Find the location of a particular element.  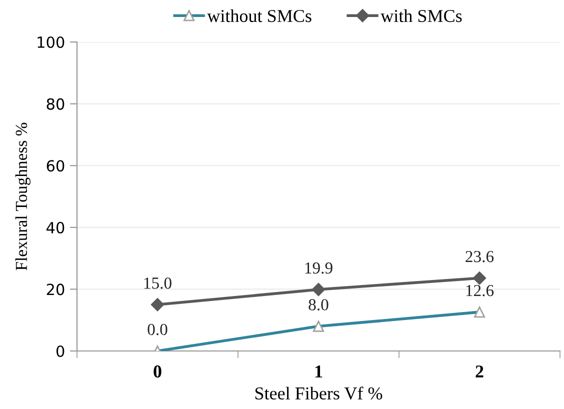

x-tick-label: 1 is located at coordinates (318, 372).